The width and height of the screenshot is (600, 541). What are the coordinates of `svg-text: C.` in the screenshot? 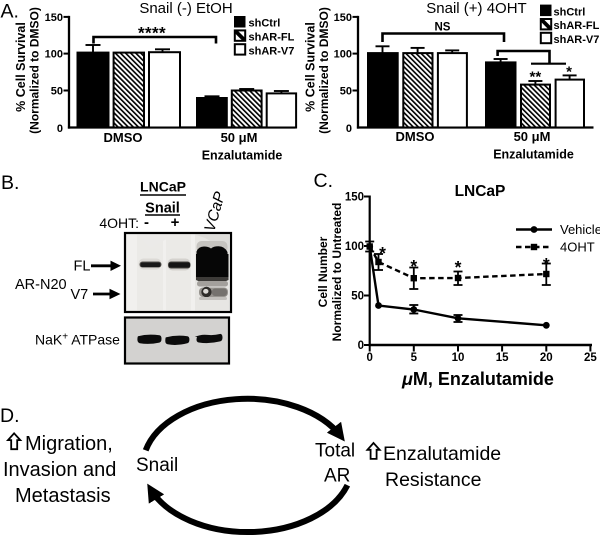 It's located at (324, 181).